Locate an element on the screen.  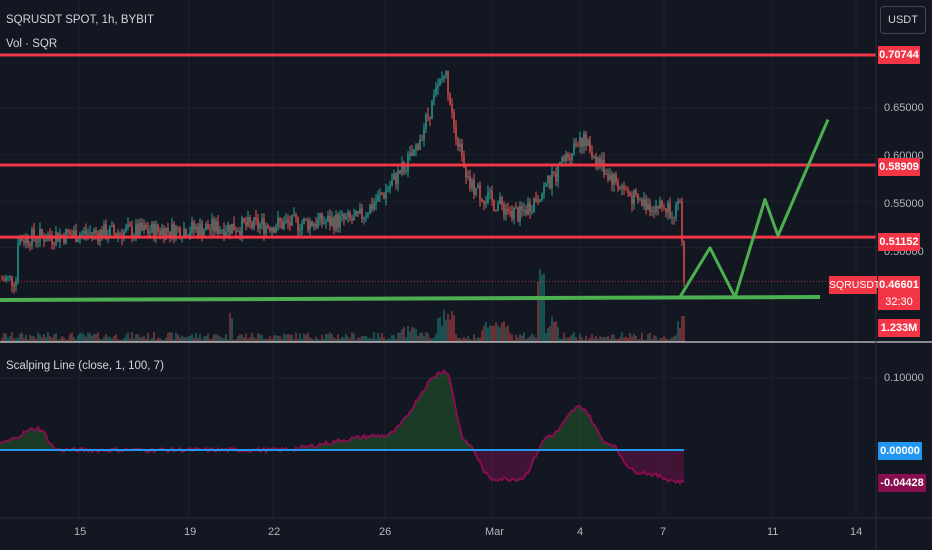
support-line is located at coordinates (410, 298).